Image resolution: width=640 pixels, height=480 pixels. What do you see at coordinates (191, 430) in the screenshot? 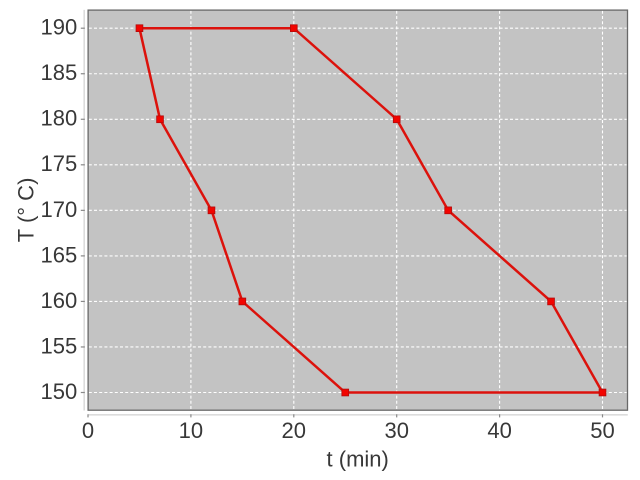
I see `svg-text: 10` at bounding box center [191, 430].